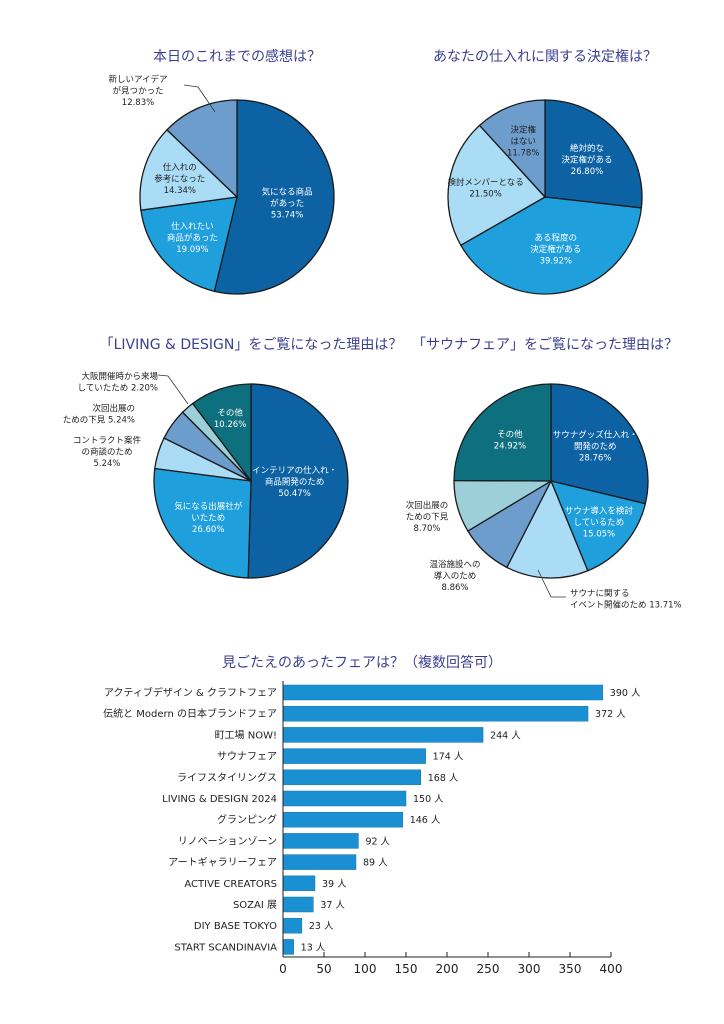  What do you see at coordinates (283, 969) in the screenshot?
I see `x-tick-label: 0` at bounding box center [283, 969].